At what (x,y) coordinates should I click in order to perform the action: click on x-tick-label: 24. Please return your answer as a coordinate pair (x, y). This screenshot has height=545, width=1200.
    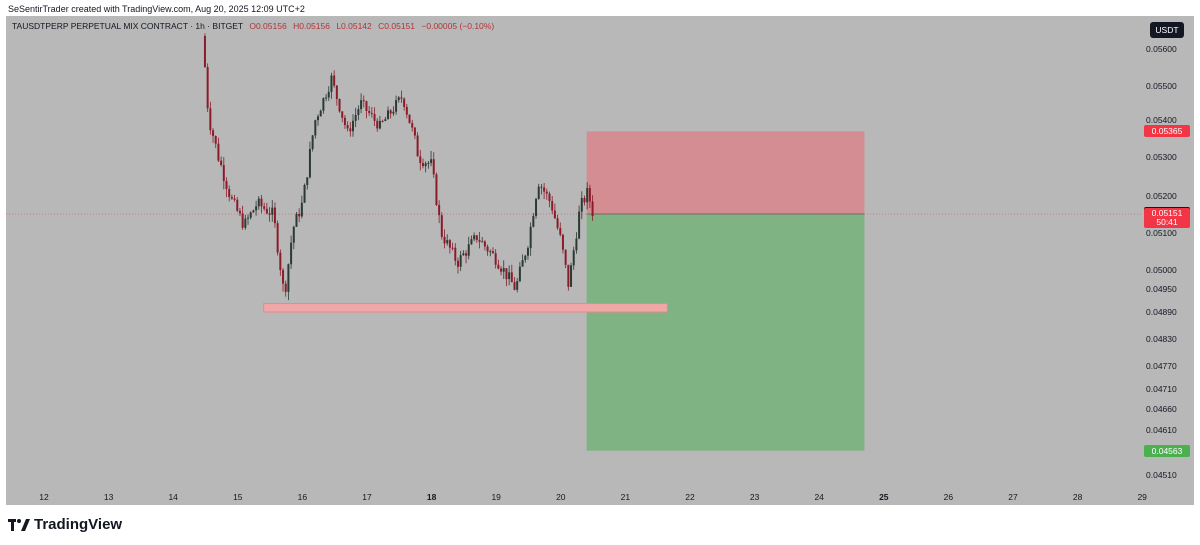
    Looking at the image, I should click on (819, 497).